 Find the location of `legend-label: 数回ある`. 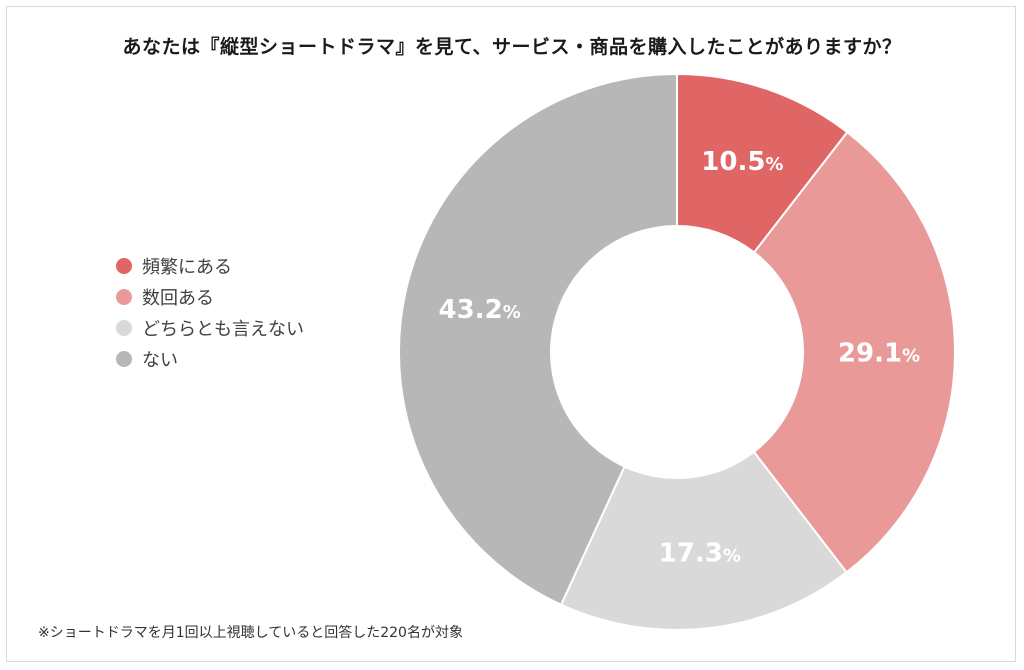

legend-label: 数回ある is located at coordinates (178, 298).